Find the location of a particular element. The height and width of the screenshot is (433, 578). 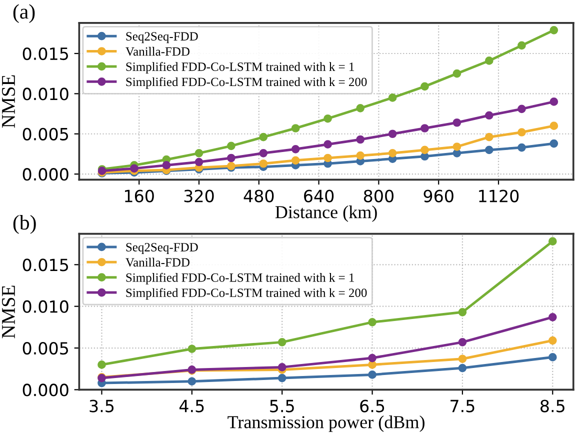

x-tick-label: 320 is located at coordinates (199, 196).